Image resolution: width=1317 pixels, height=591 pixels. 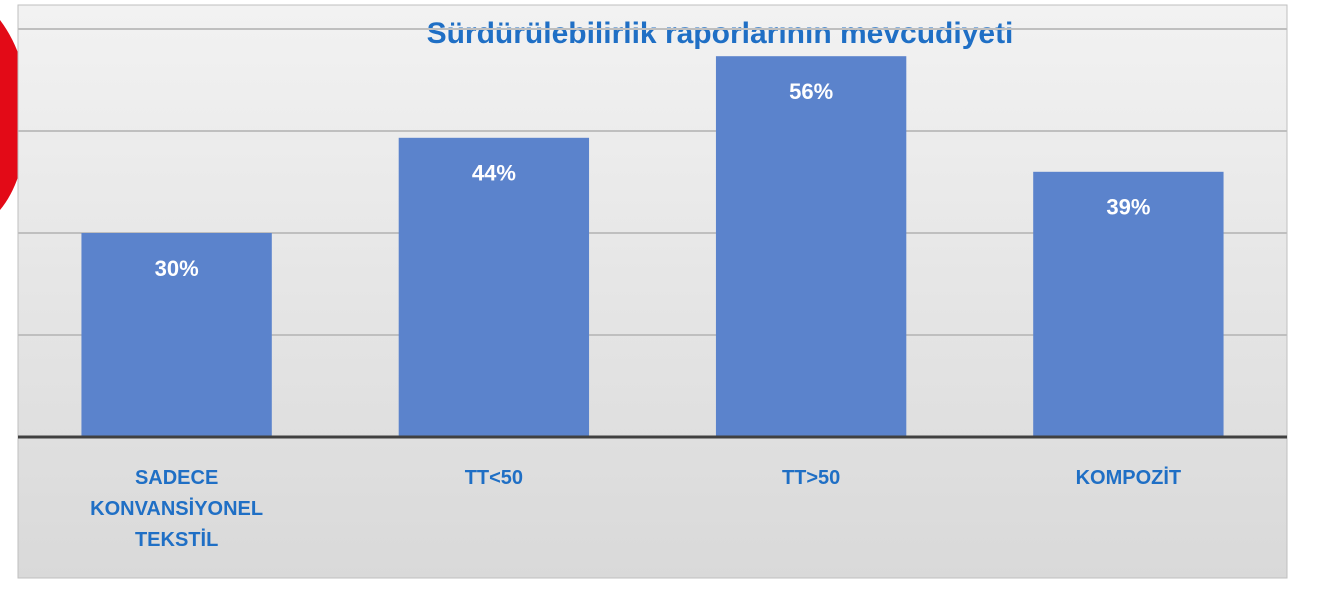 What do you see at coordinates (1128, 478) in the screenshot?
I see `x-tick-label: KOMPOZİT` at bounding box center [1128, 478].